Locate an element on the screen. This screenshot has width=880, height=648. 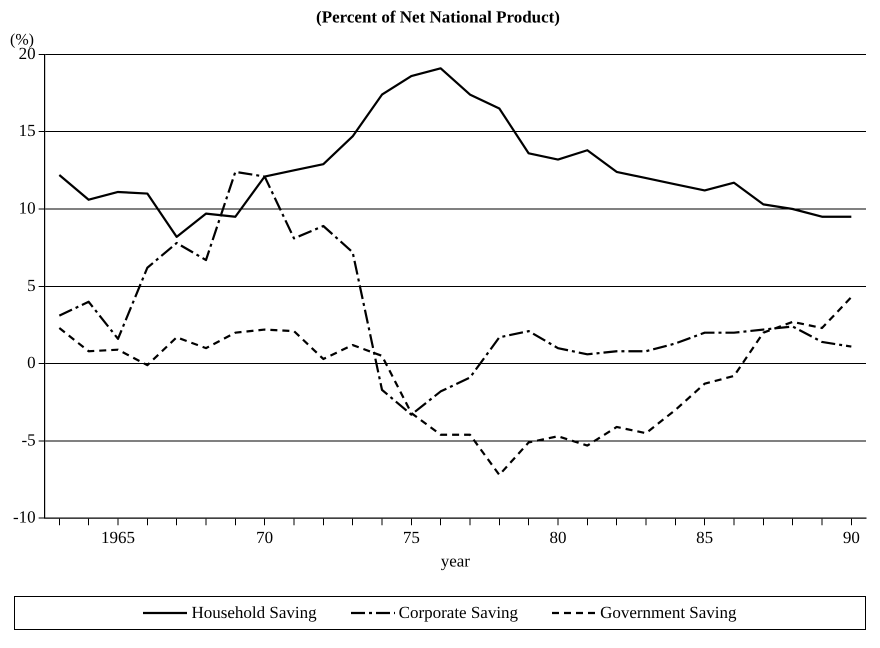
y-tick-label: -5 is located at coordinates (28, 440).